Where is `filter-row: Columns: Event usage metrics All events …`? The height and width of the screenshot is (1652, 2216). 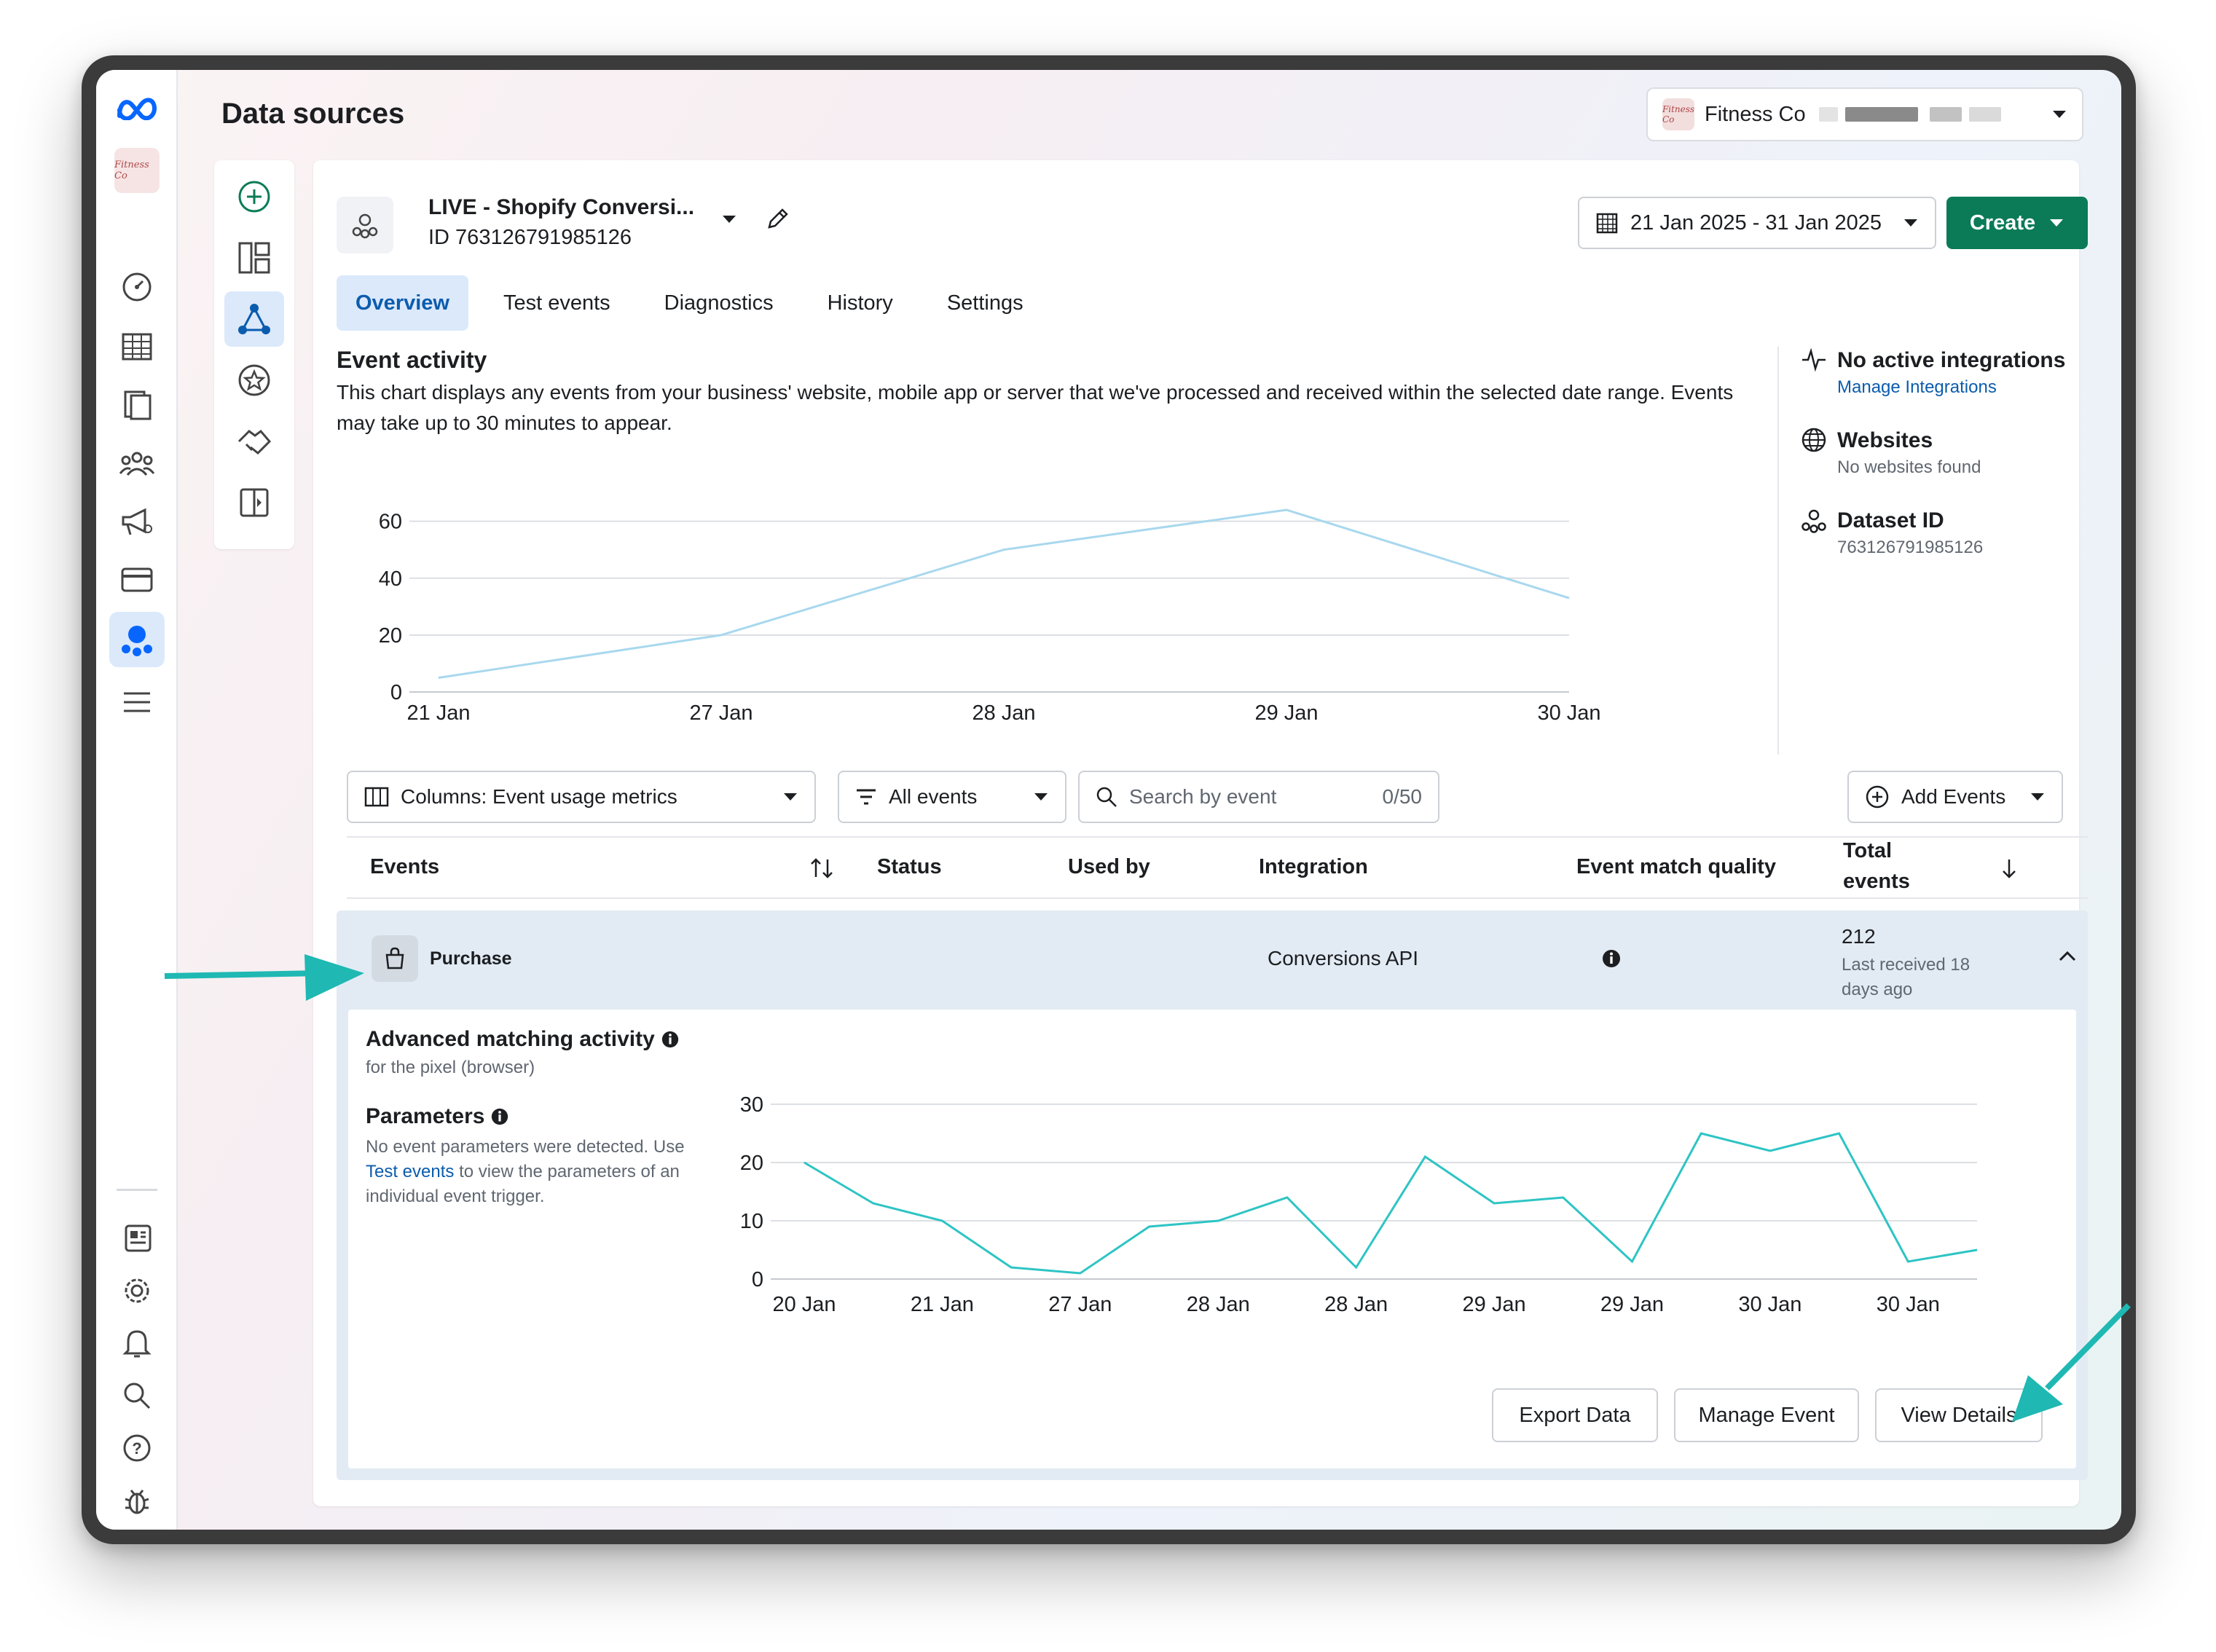
filter-row: Columns: Event usage metrics All events … is located at coordinates (1217, 797).